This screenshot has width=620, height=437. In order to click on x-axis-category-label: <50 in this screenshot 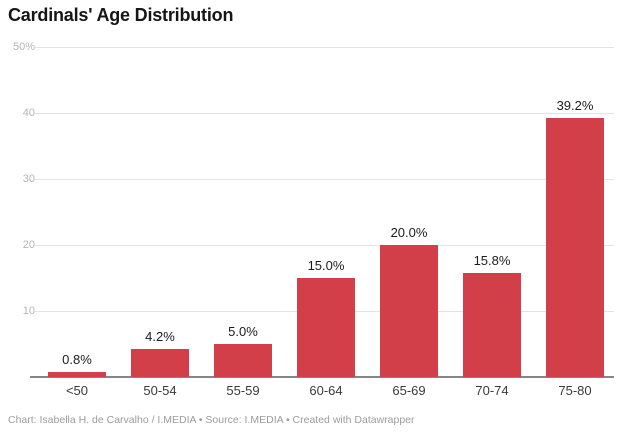, I will do `click(77, 390)`.